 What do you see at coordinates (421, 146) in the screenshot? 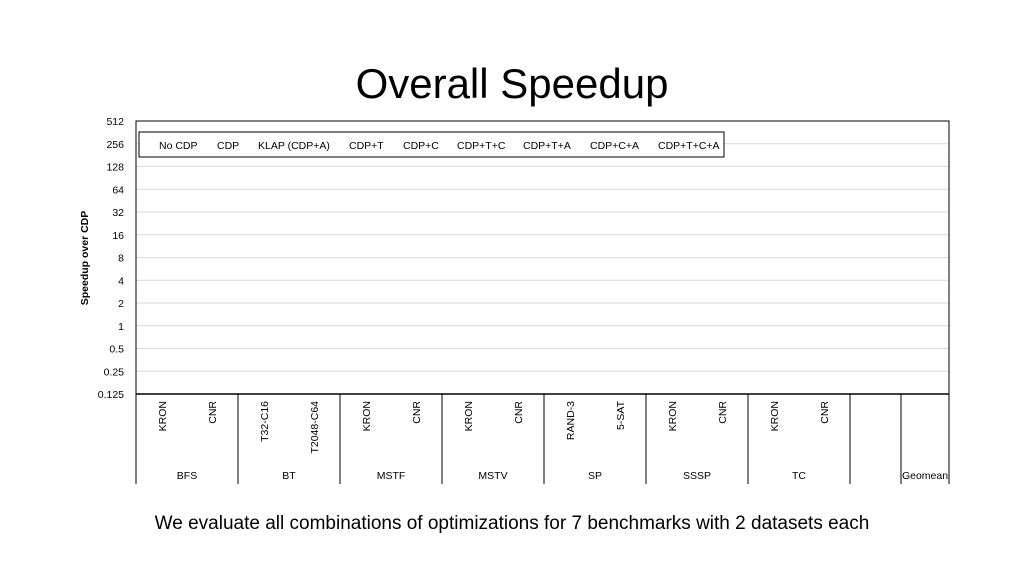
I see `legend-entry: CDP+C` at bounding box center [421, 146].